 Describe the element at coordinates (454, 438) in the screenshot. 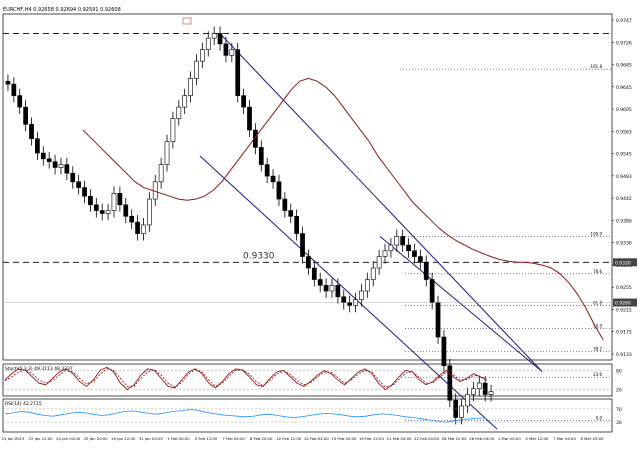

I see `time-axis-label: 26 Feb 12:00` at that location.